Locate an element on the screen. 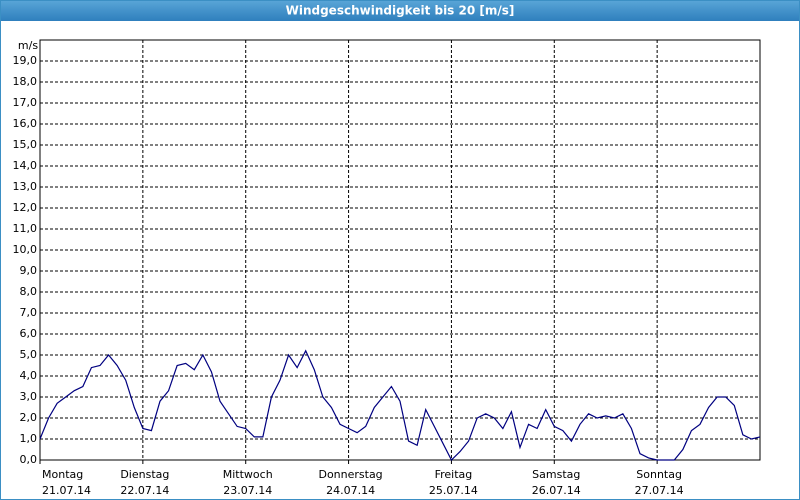  y-tick-label: 14,0 is located at coordinates (25, 165).